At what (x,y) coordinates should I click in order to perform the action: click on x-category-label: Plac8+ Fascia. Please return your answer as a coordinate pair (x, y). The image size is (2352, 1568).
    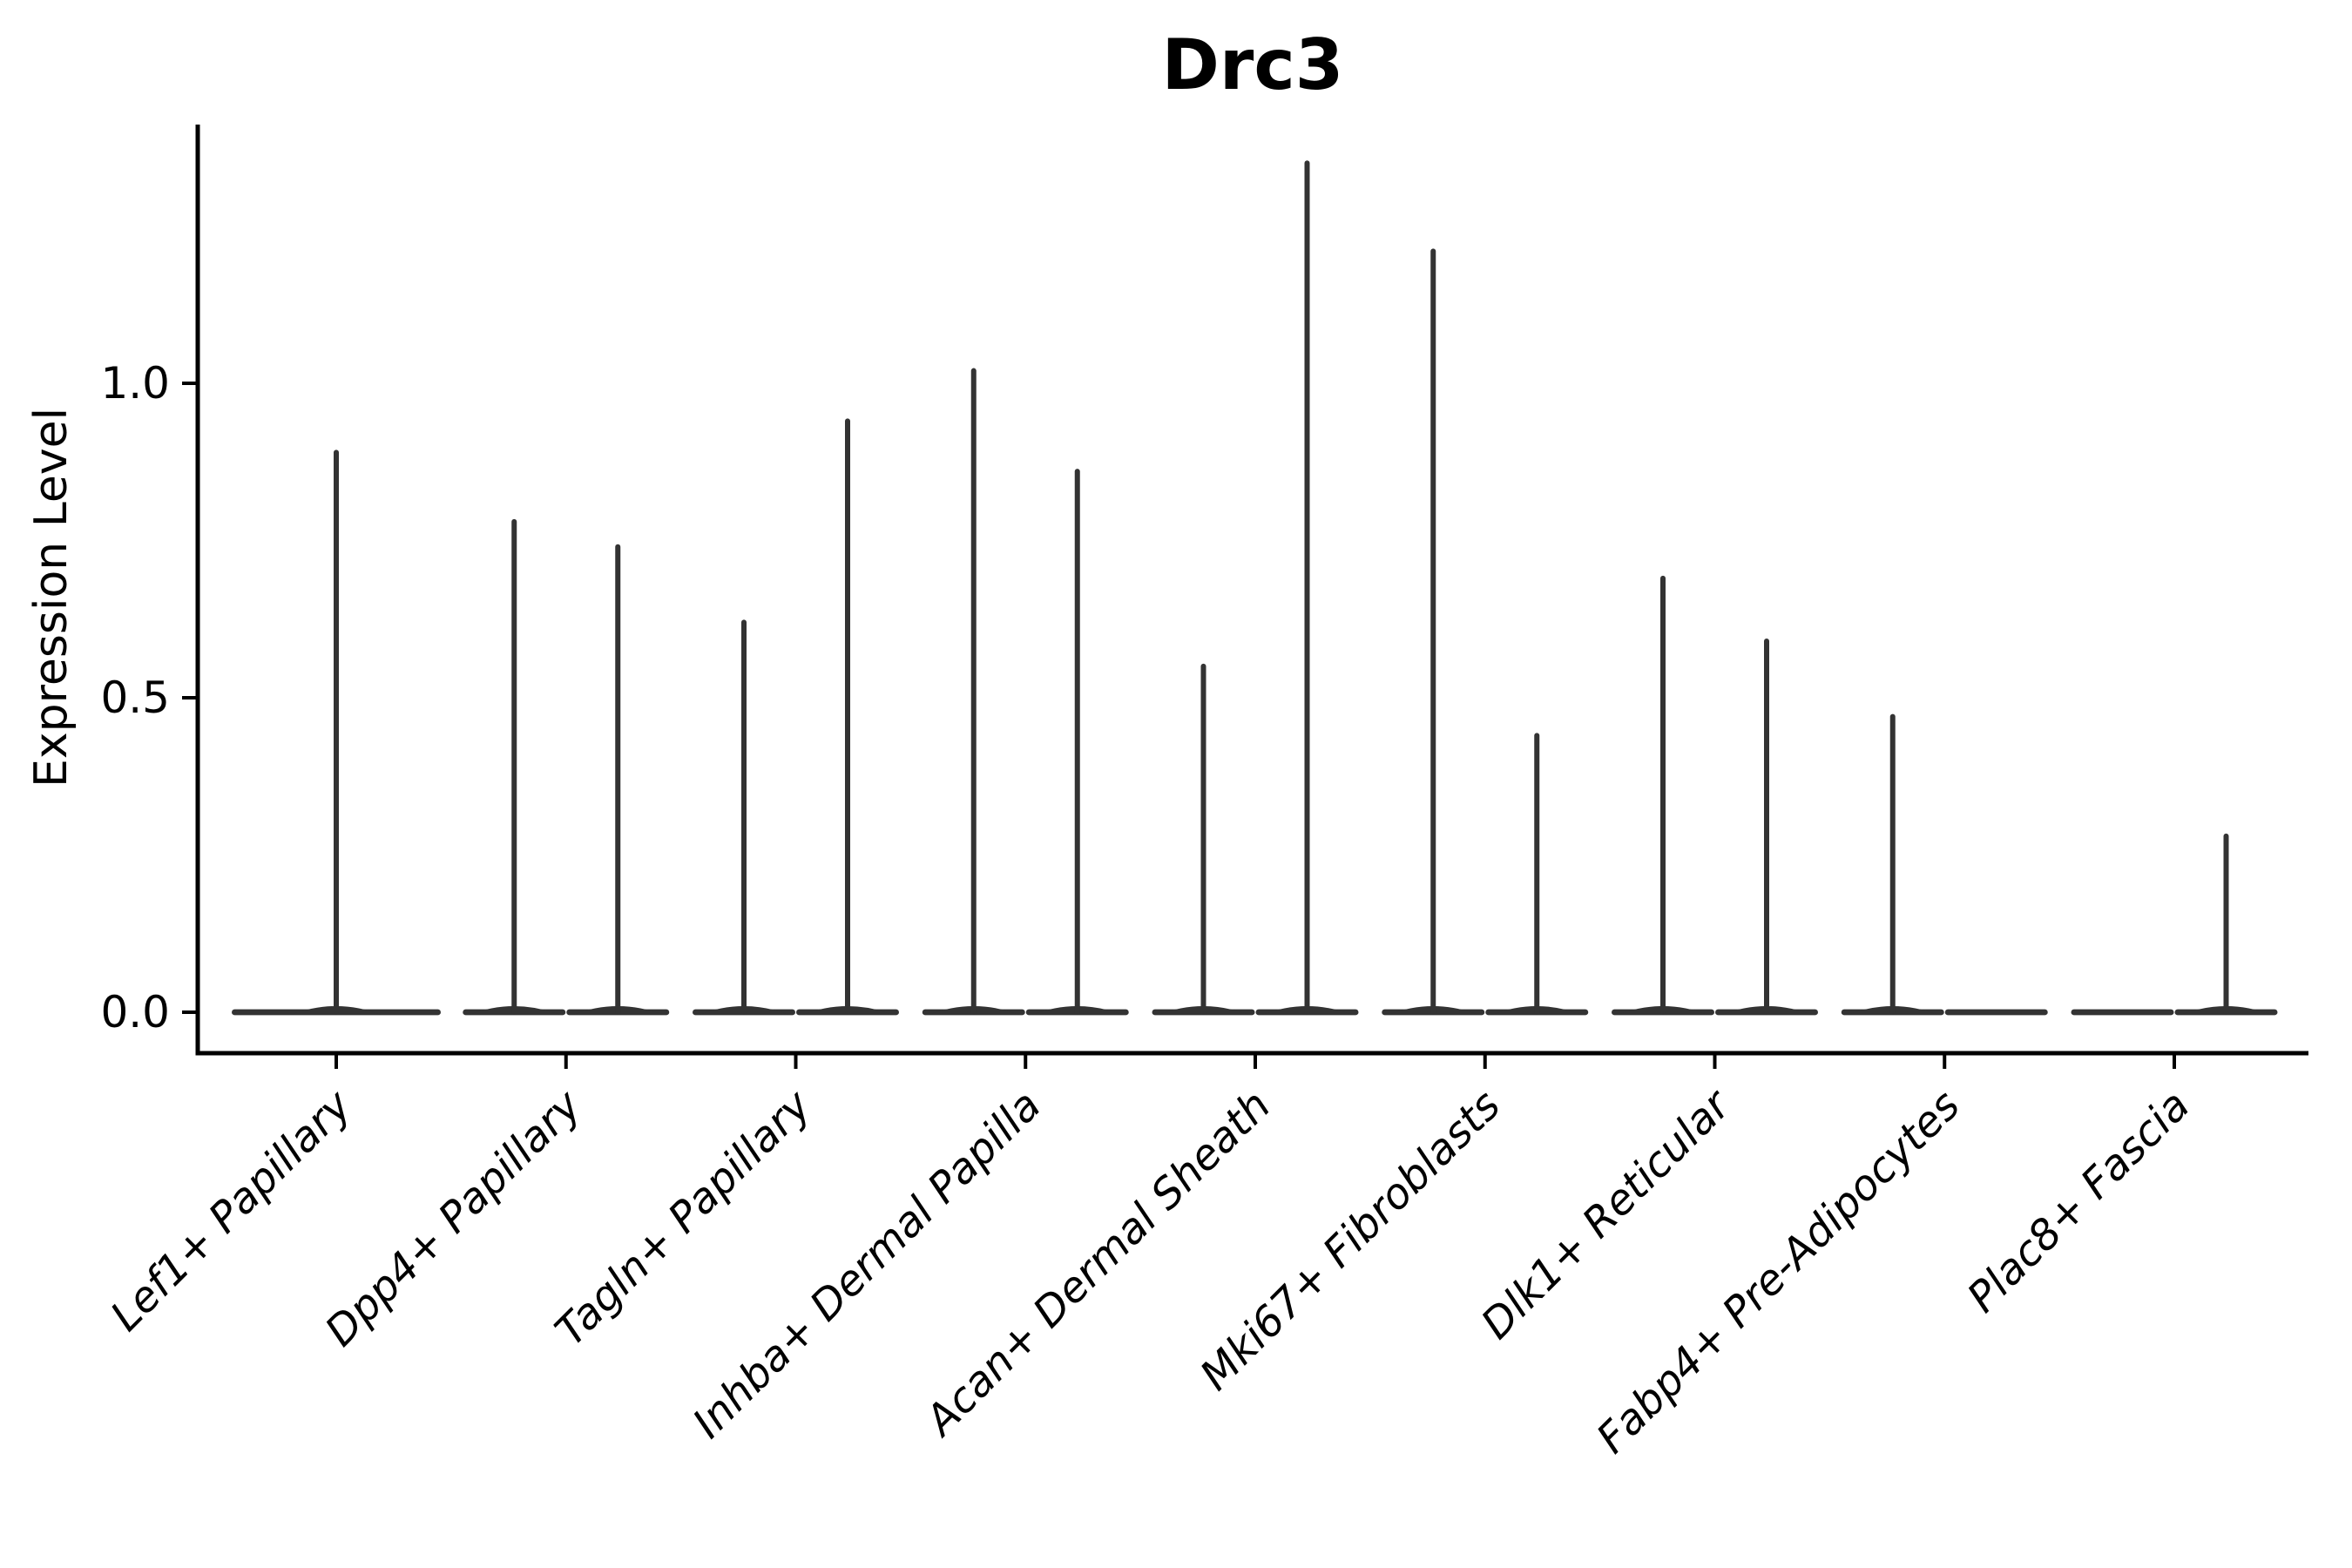
    Looking at the image, I should click on (2079, 1201).